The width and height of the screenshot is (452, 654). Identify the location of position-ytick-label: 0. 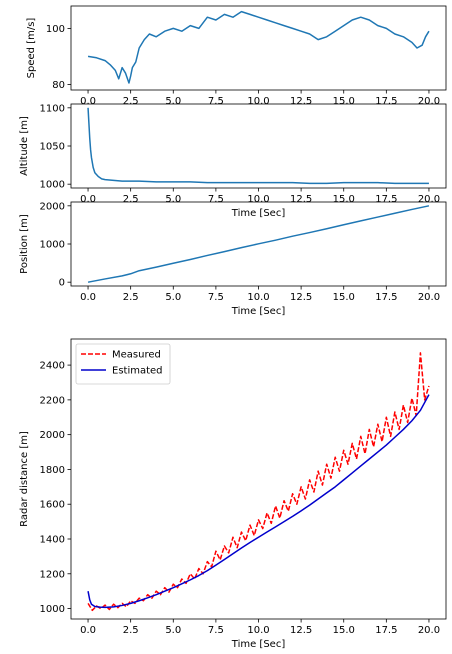
(62, 283).